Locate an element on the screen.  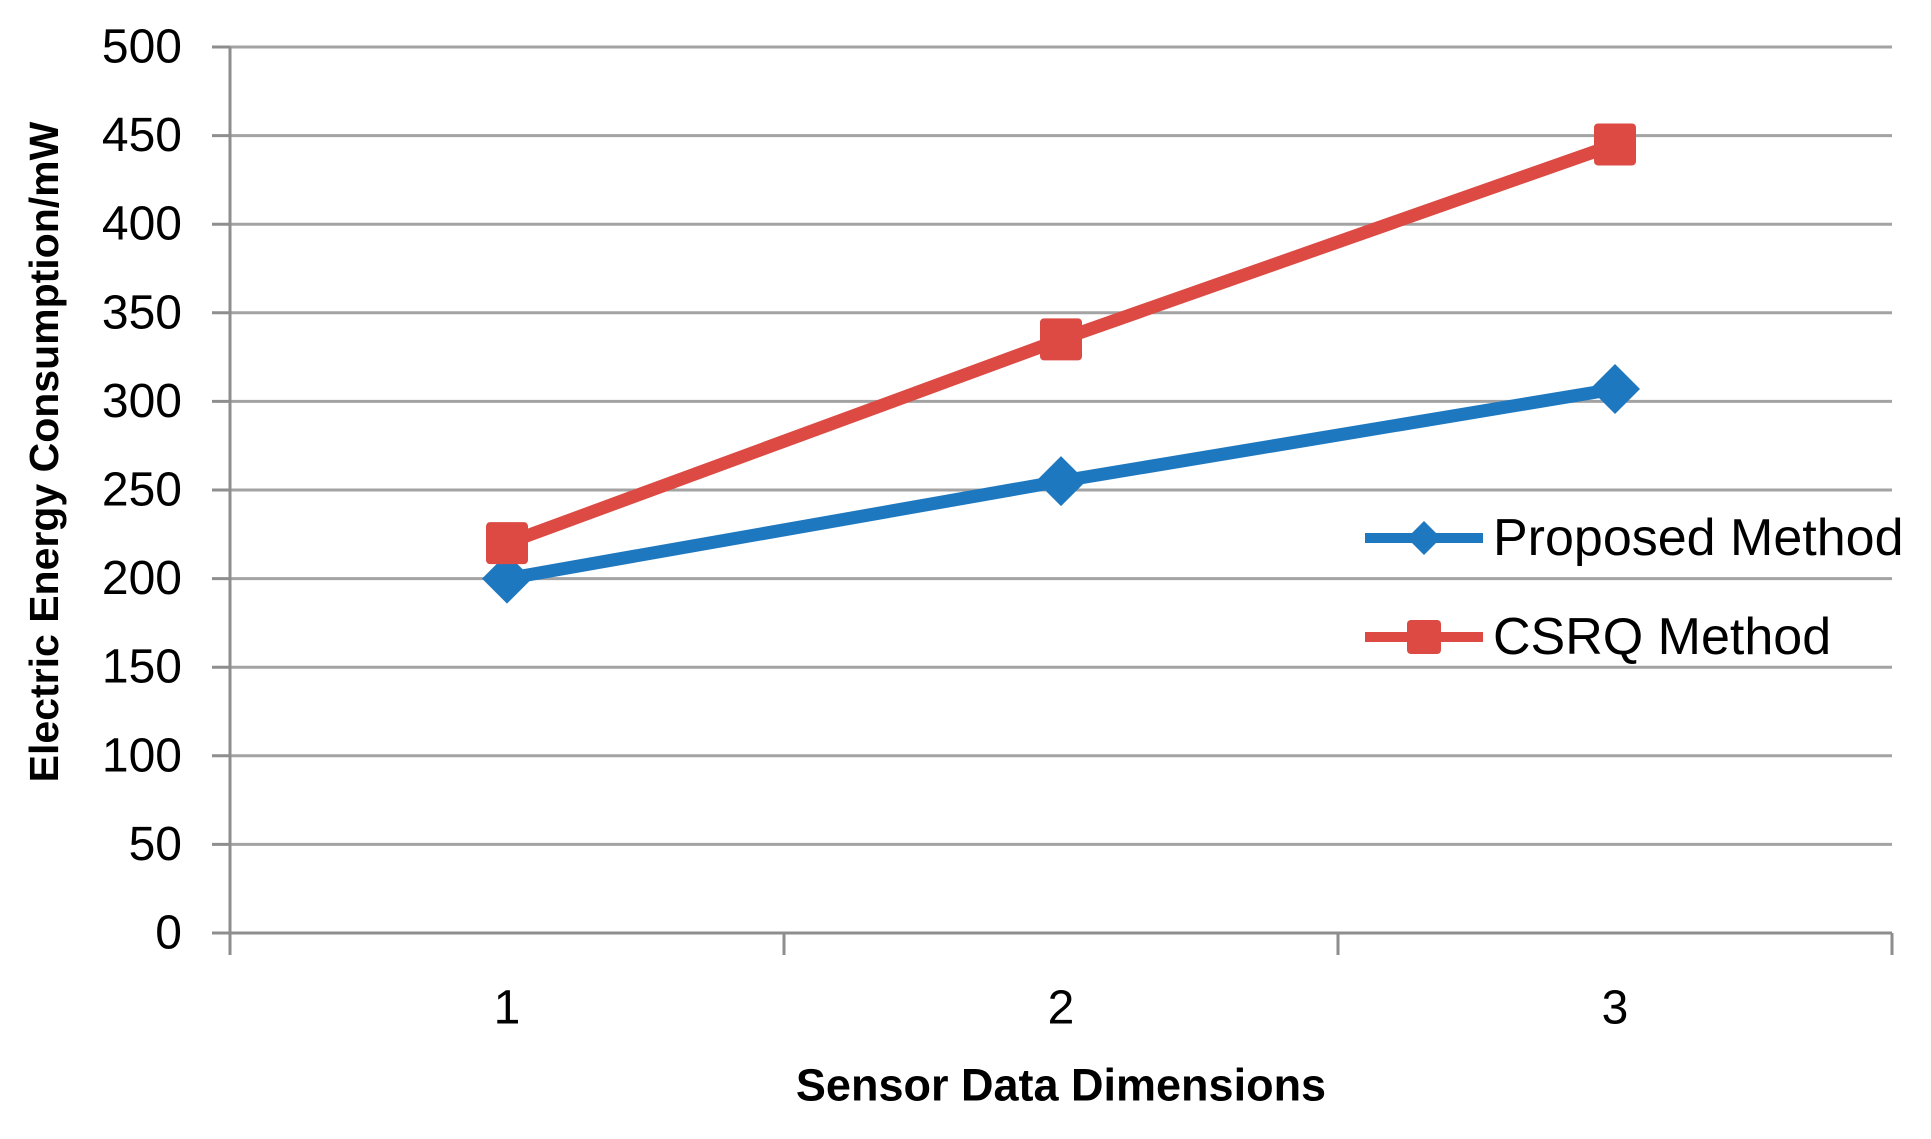
y-tick-label: 350 is located at coordinates (142, 312).